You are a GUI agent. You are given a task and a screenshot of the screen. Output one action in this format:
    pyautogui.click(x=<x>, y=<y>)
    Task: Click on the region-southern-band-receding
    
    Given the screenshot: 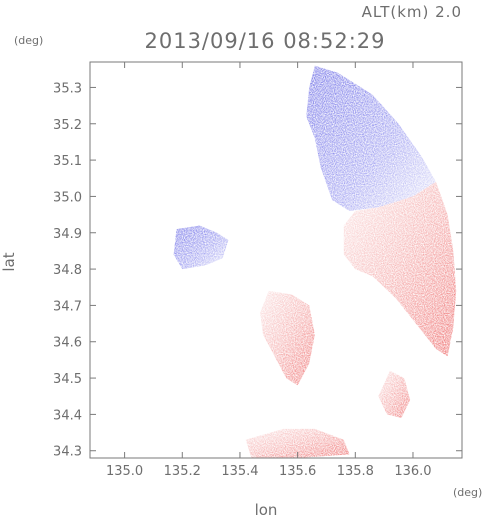 What is the action you would take?
    pyautogui.click(x=297, y=443)
    